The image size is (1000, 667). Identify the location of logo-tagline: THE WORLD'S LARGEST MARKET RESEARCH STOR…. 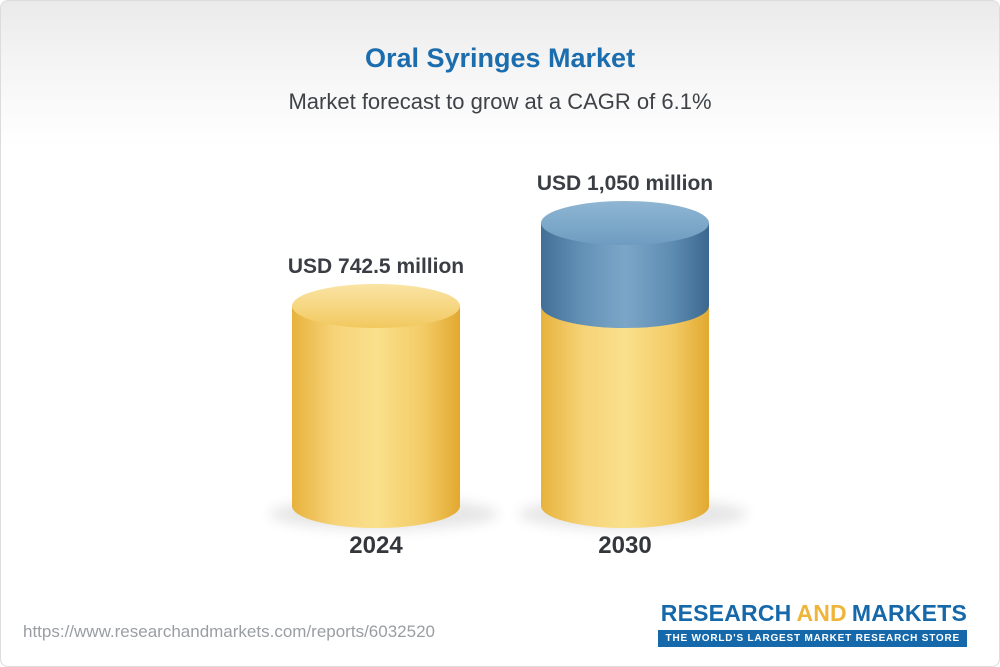
(812, 638).